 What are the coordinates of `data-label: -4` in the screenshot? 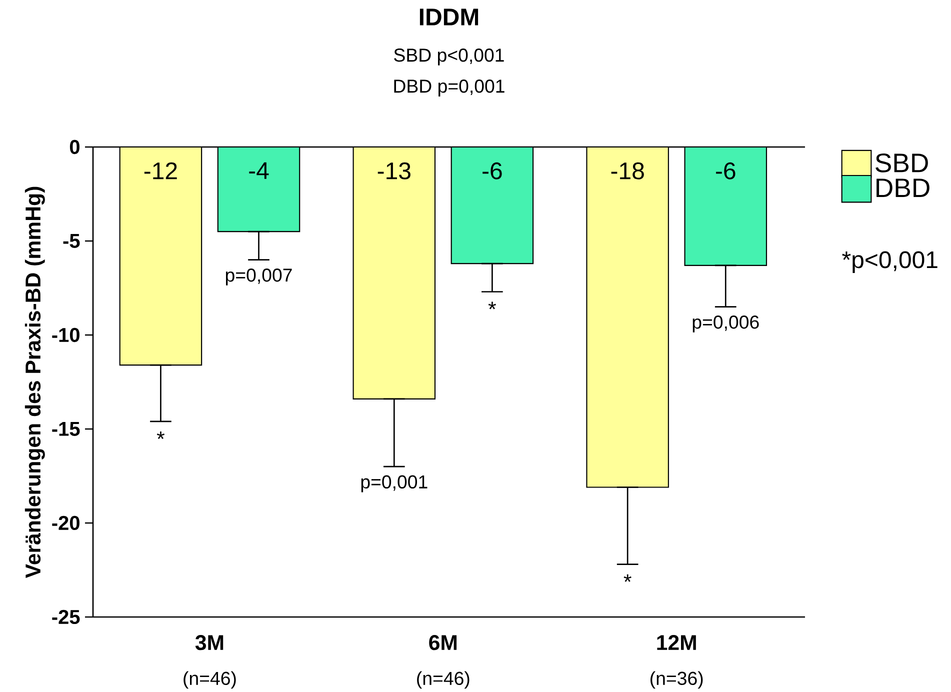 It's located at (259, 170).